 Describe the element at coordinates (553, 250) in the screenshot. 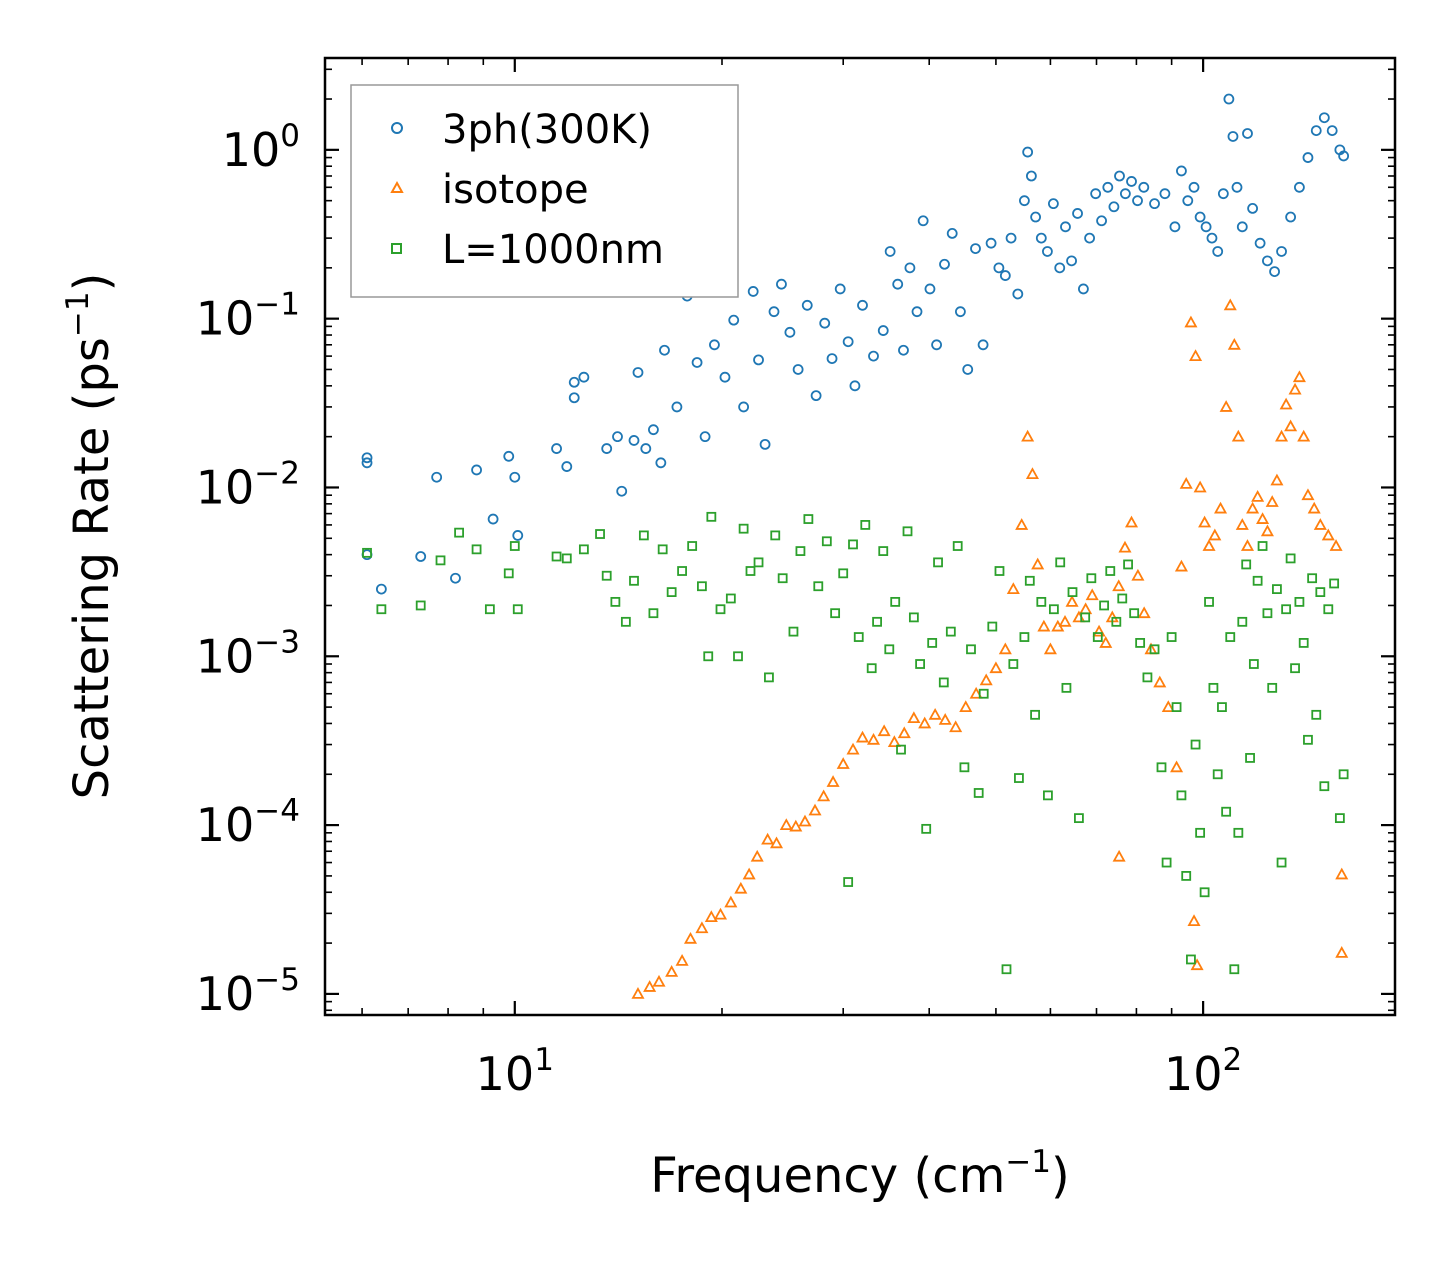

I see `legend-label-l1000nm: L=1000nm` at that location.